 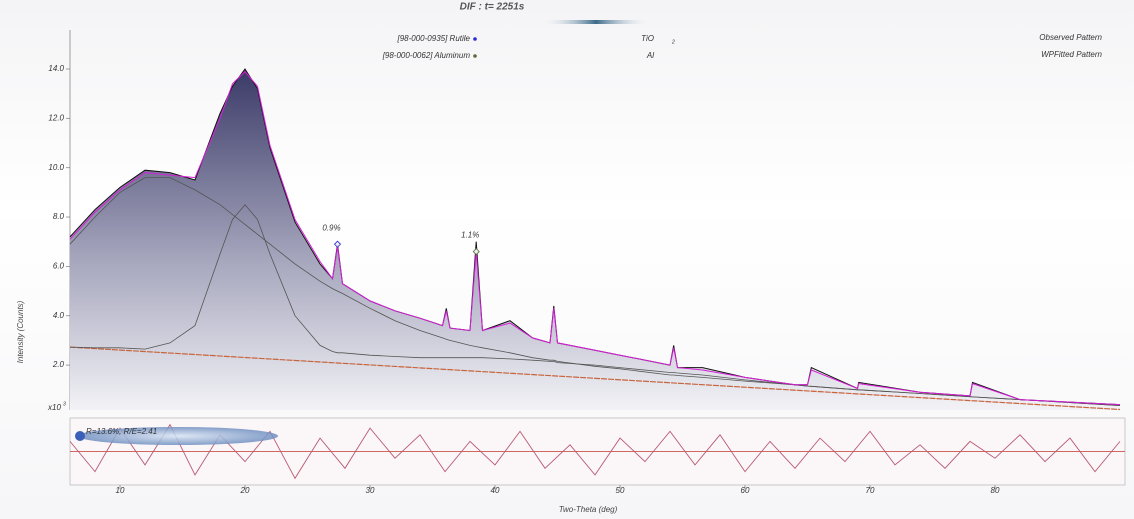 What do you see at coordinates (56, 68) in the screenshot?
I see `y-tick-label: 14.0` at bounding box center [56, 68].